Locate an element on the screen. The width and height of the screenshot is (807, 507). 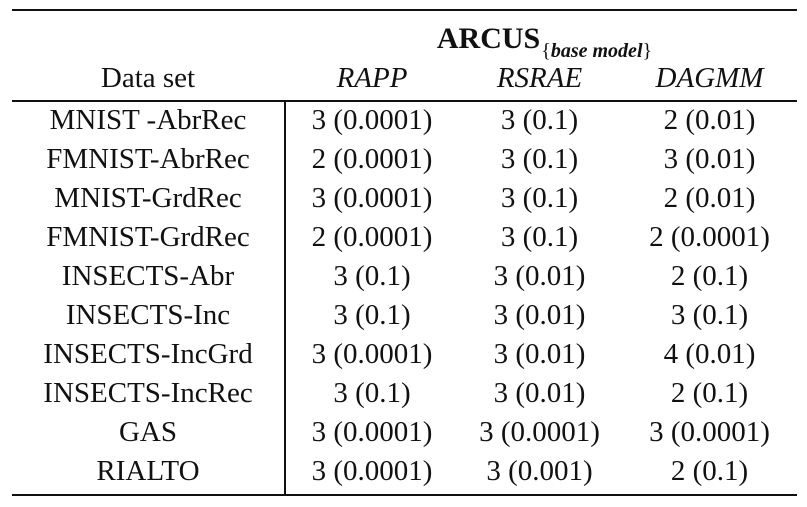
table-row: INSECTS-IncRec 3 (0.1) 3 (0.01) 2 (0.1) is located at coordinates (404, 393).